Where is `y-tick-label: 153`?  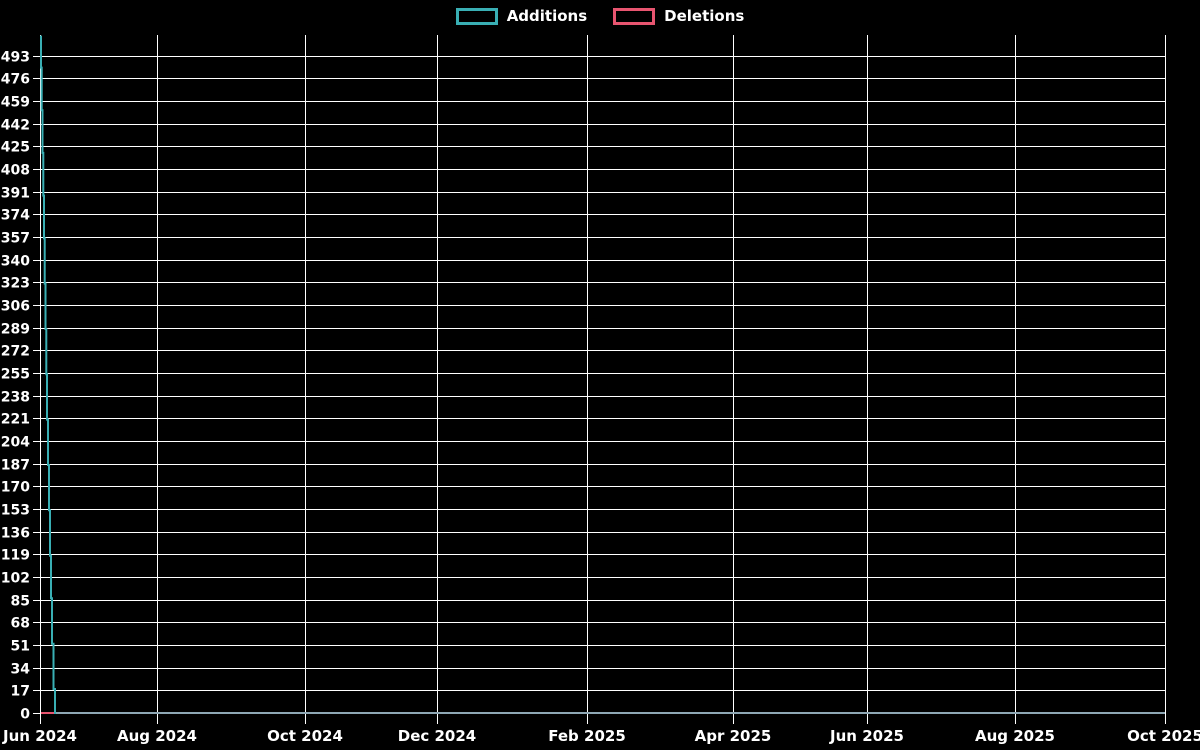
y-tick-label: 153 is located at coordinates (15, 511).